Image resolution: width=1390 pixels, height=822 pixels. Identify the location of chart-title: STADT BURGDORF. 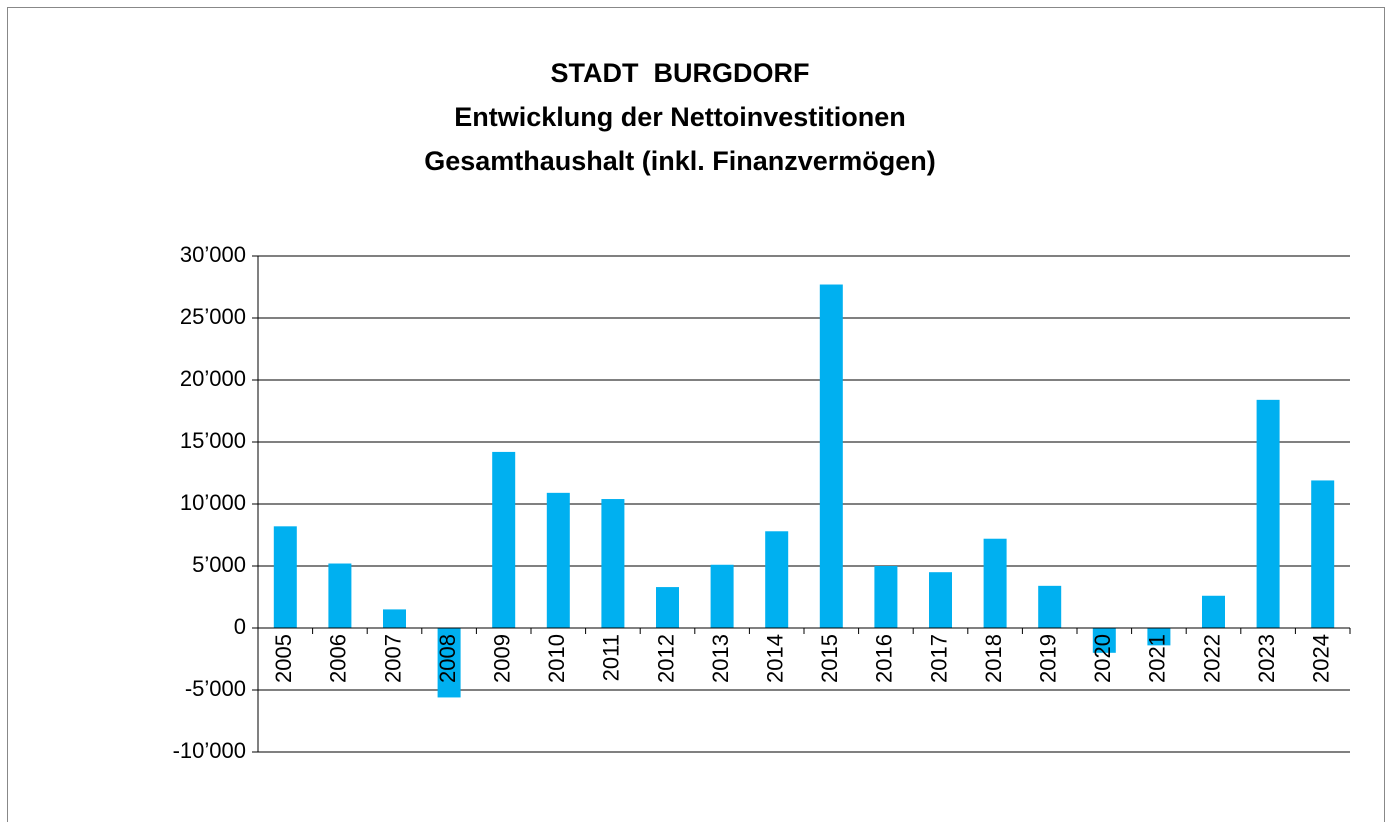
(680, 73).